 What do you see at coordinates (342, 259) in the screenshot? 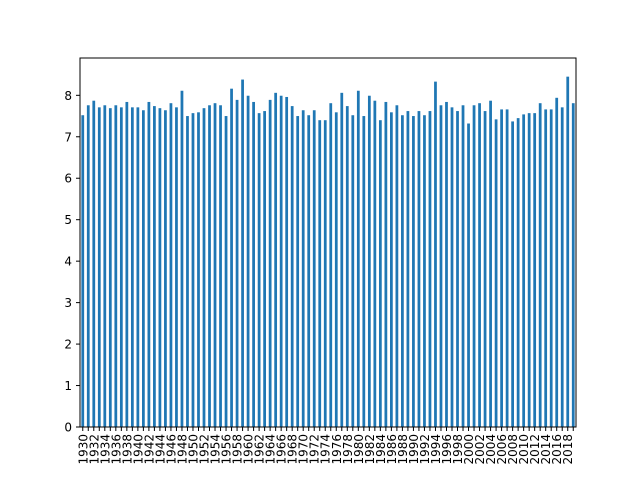
I see `bar-1977` at bounding box center [342, 259].